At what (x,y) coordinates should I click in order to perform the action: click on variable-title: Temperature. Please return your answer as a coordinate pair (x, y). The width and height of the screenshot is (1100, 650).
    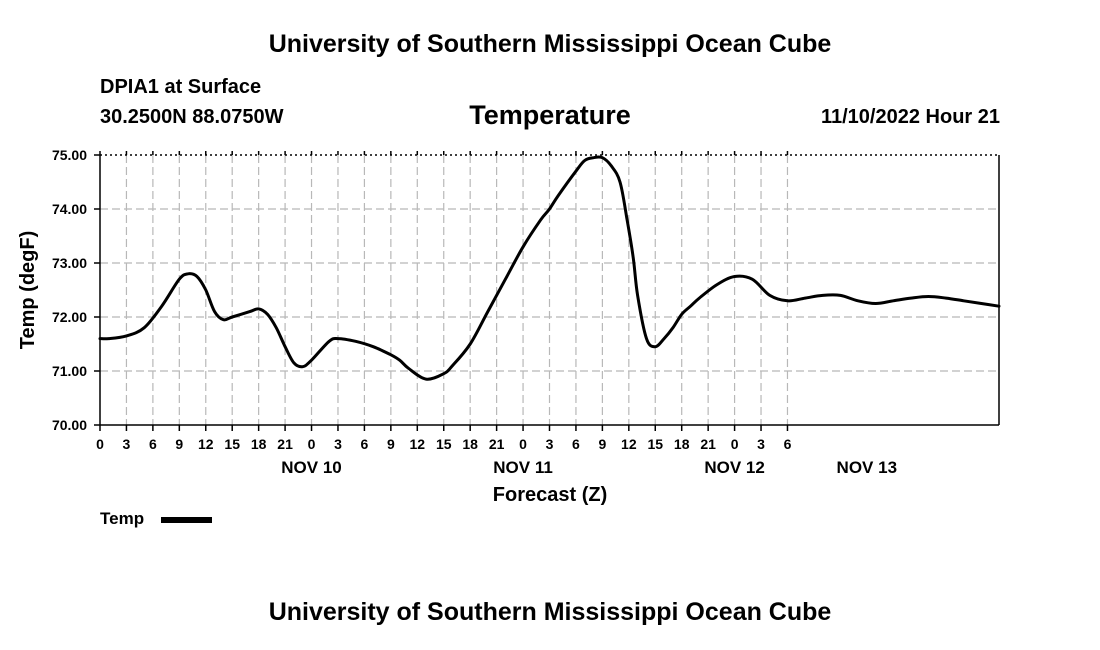
    Looking at the image, I should click on (550, 115).